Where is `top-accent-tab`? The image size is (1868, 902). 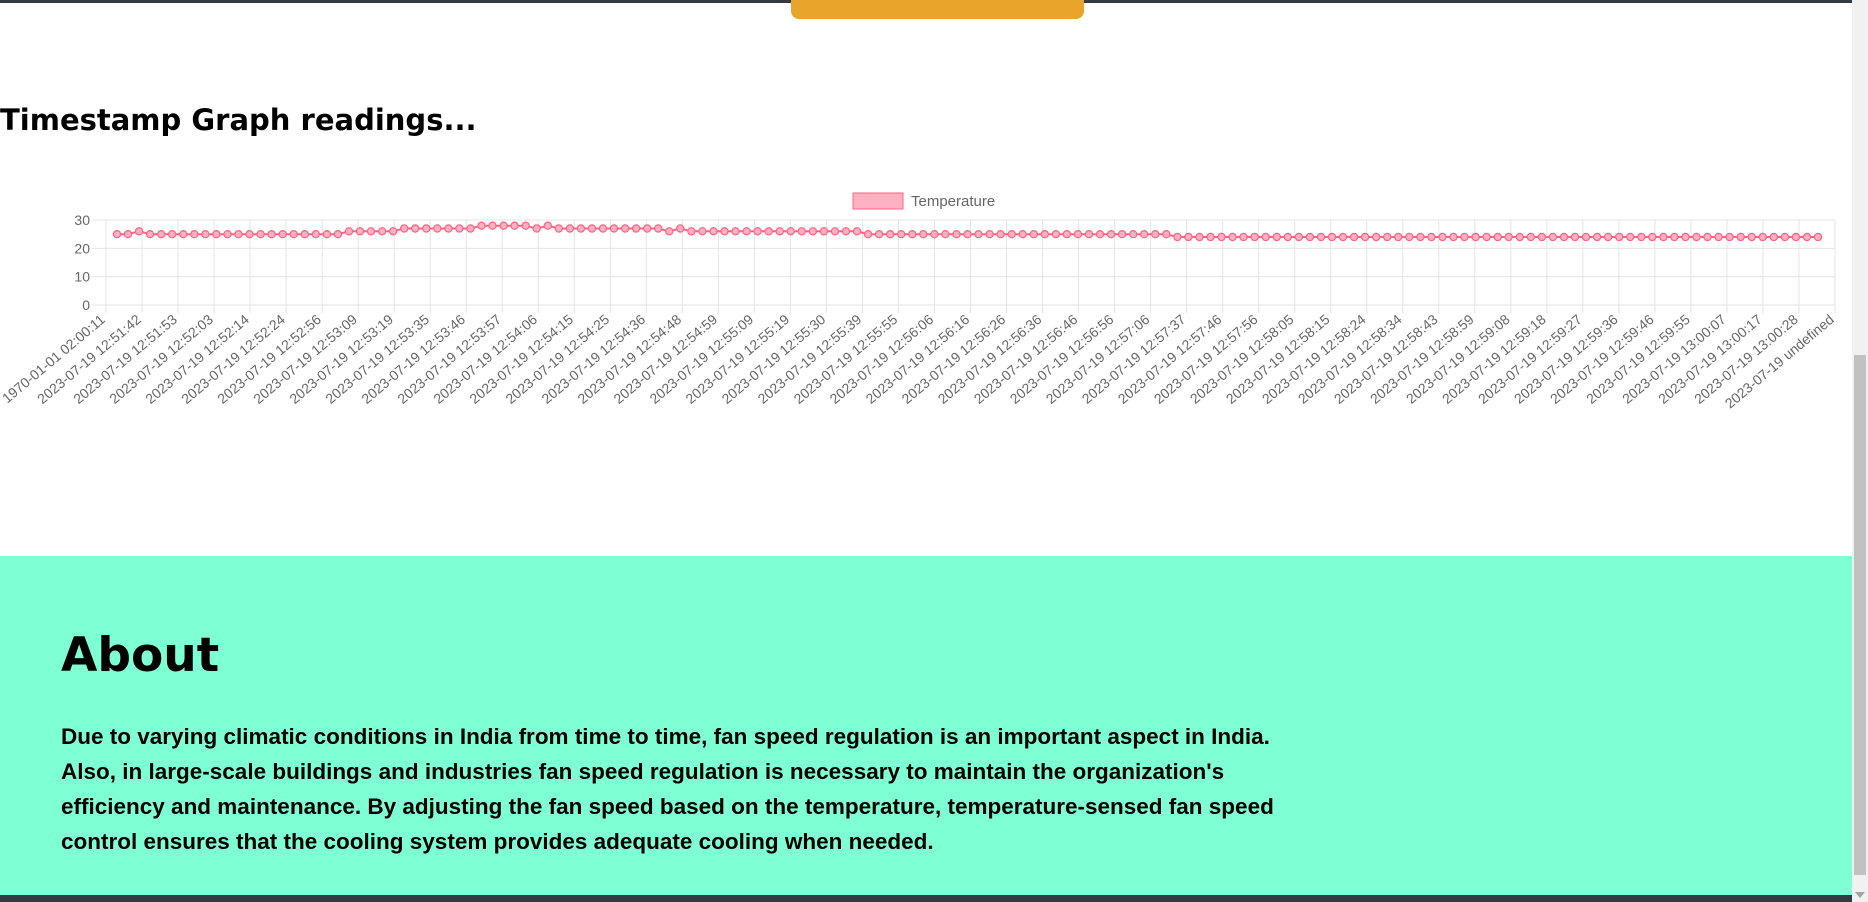
top-accent-tab is located at coordinates (937, 9).